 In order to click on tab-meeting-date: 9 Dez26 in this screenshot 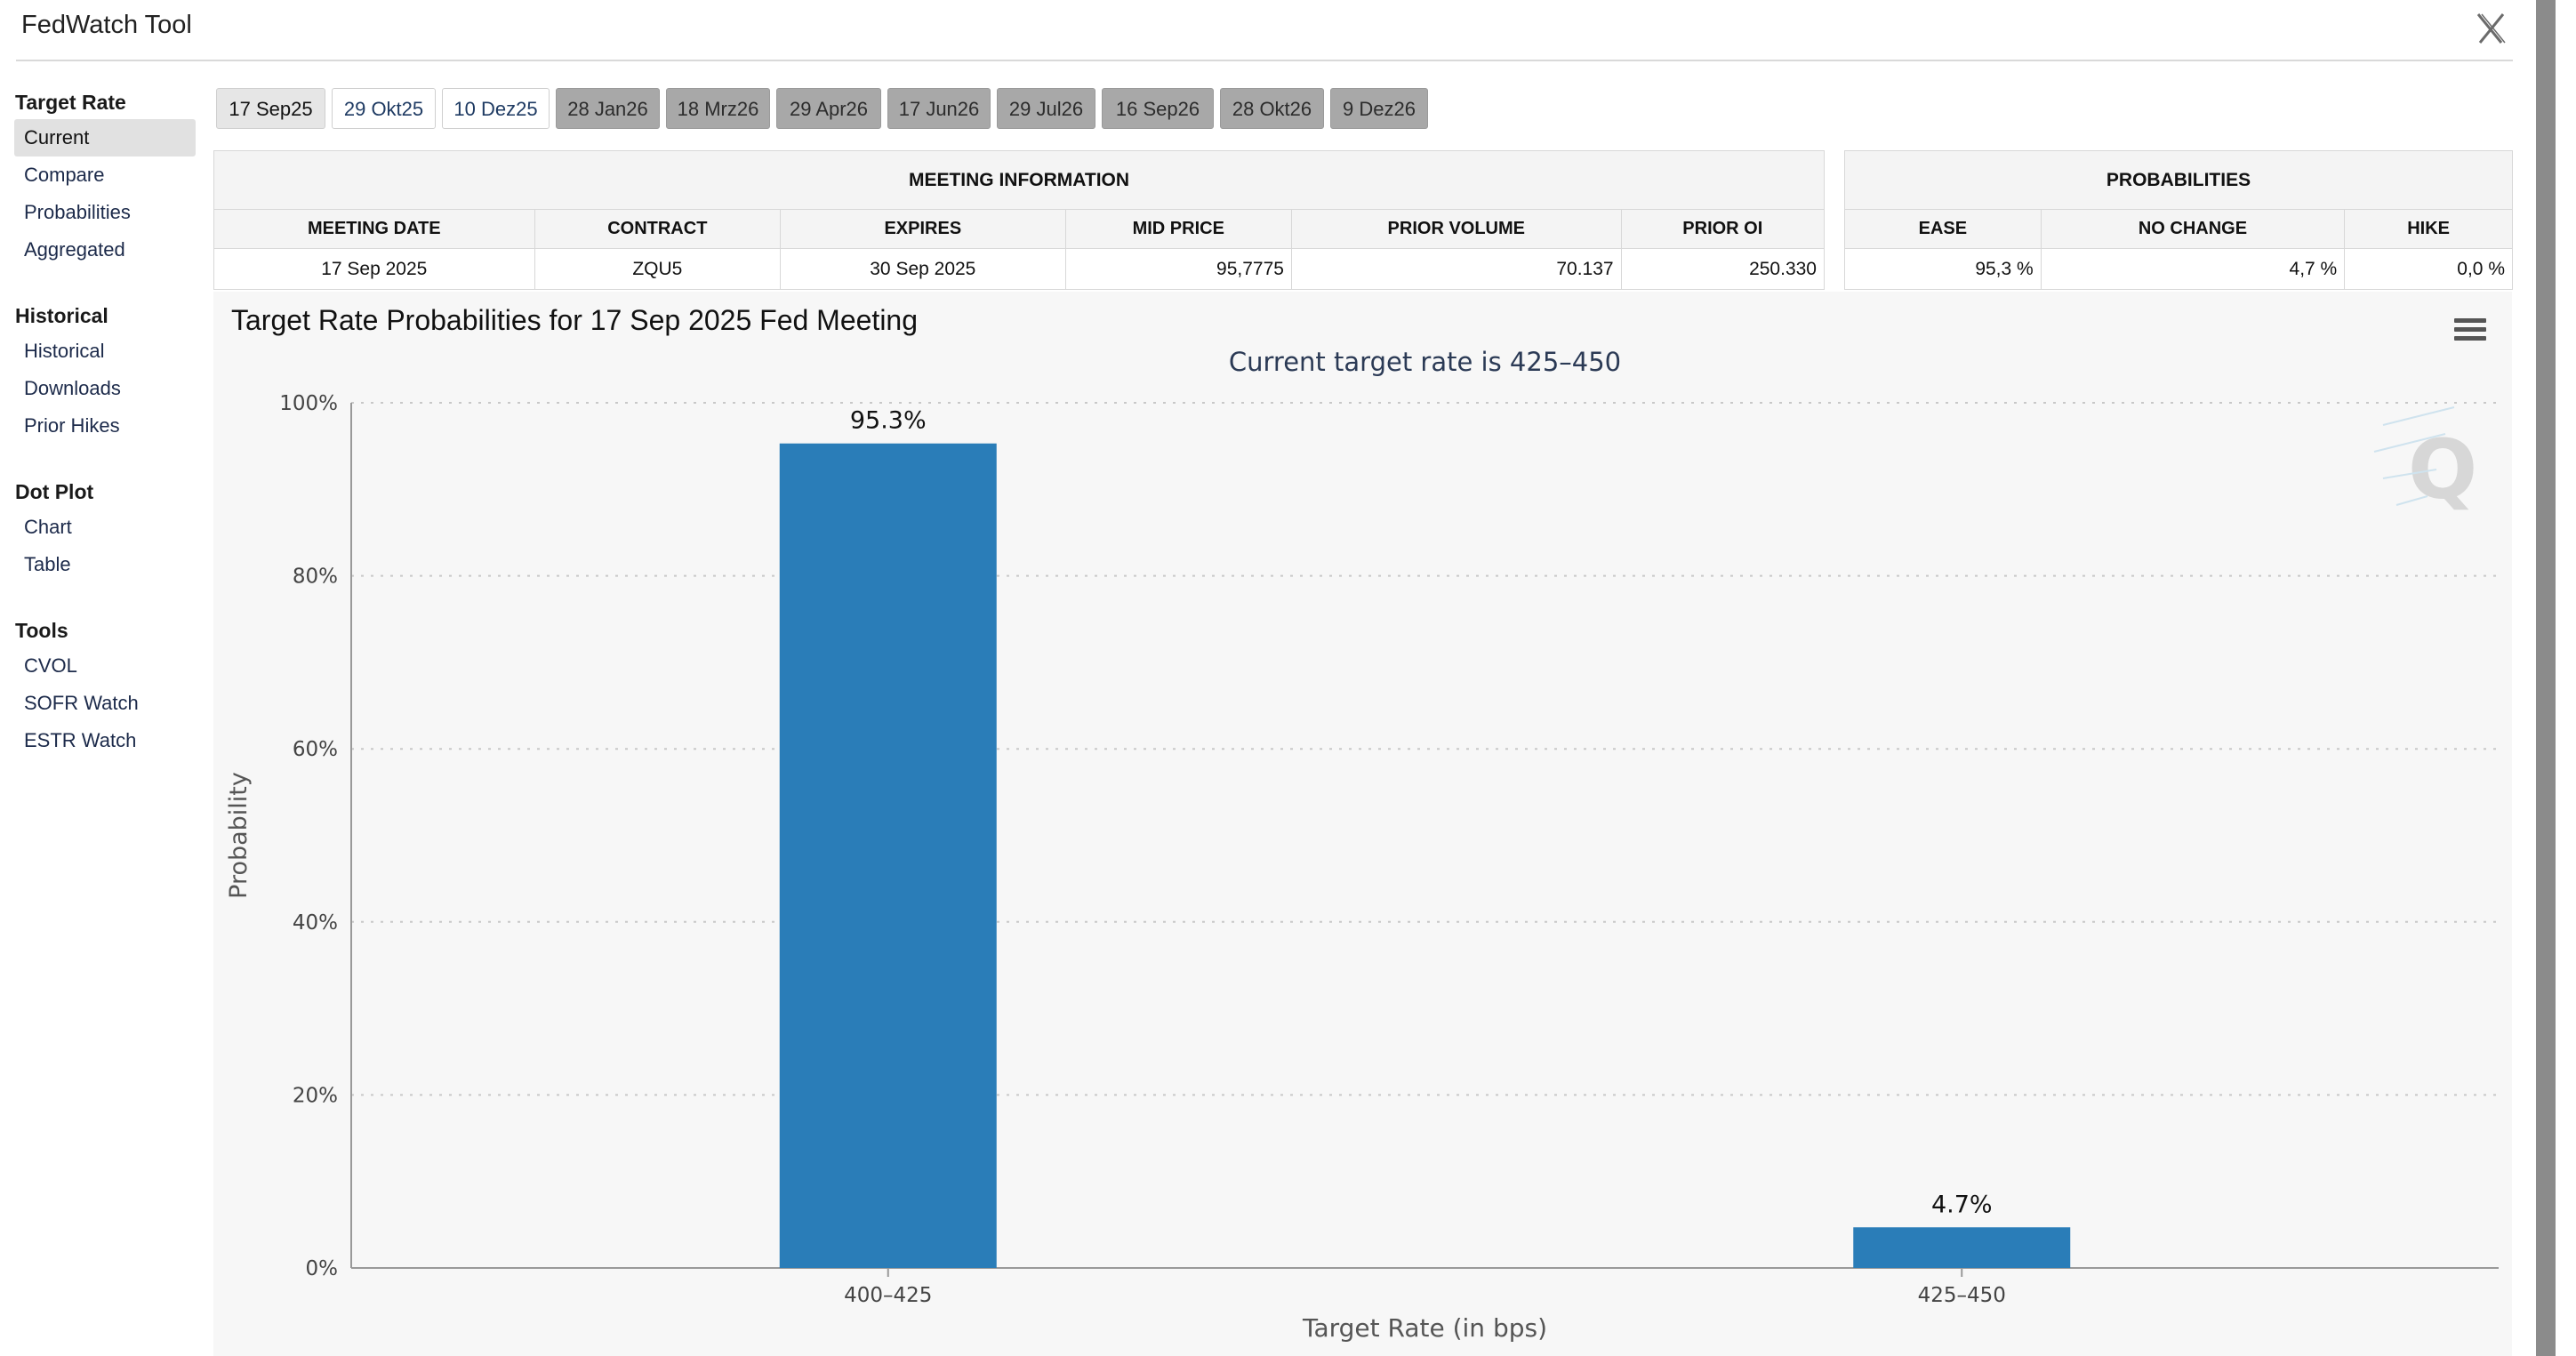, I will do `click(1379, 109)`.